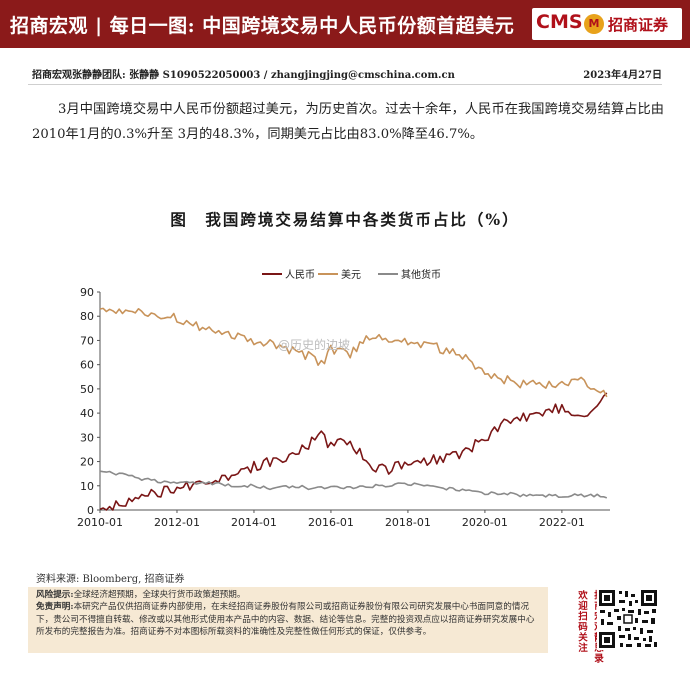  I want to click on y-tick-label: 30, so click(87, 437).